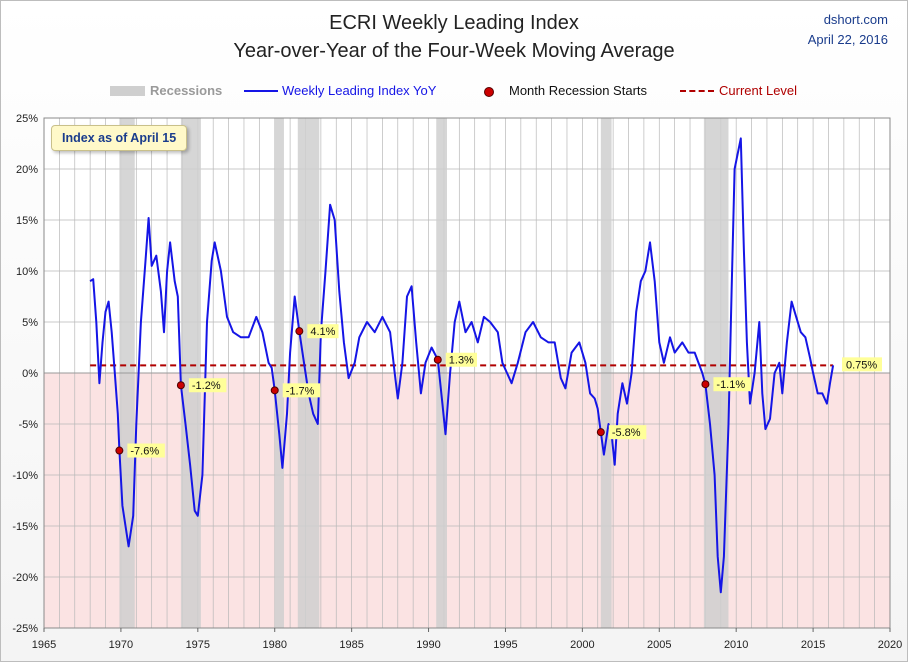  Describe the element at coordinates (27, 170) in the screenshot. I see `y-tick-label: 20%` at that location.